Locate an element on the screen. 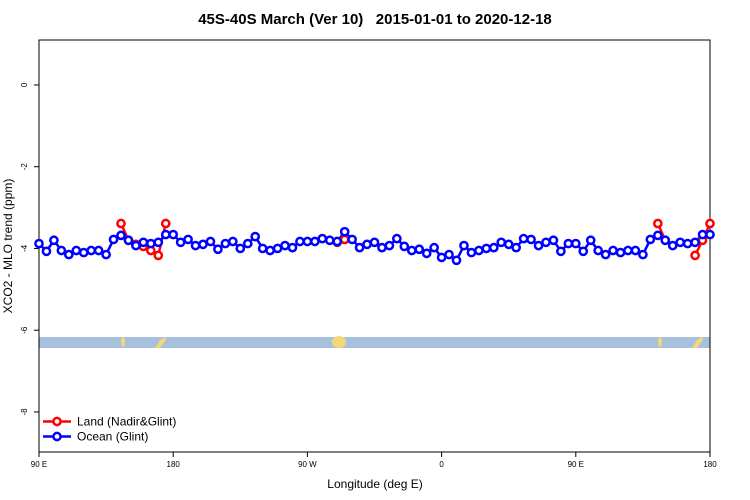 This screenshot has height=500, width=750. x-tick-label: 90 W is located at coordinates (307, 464).